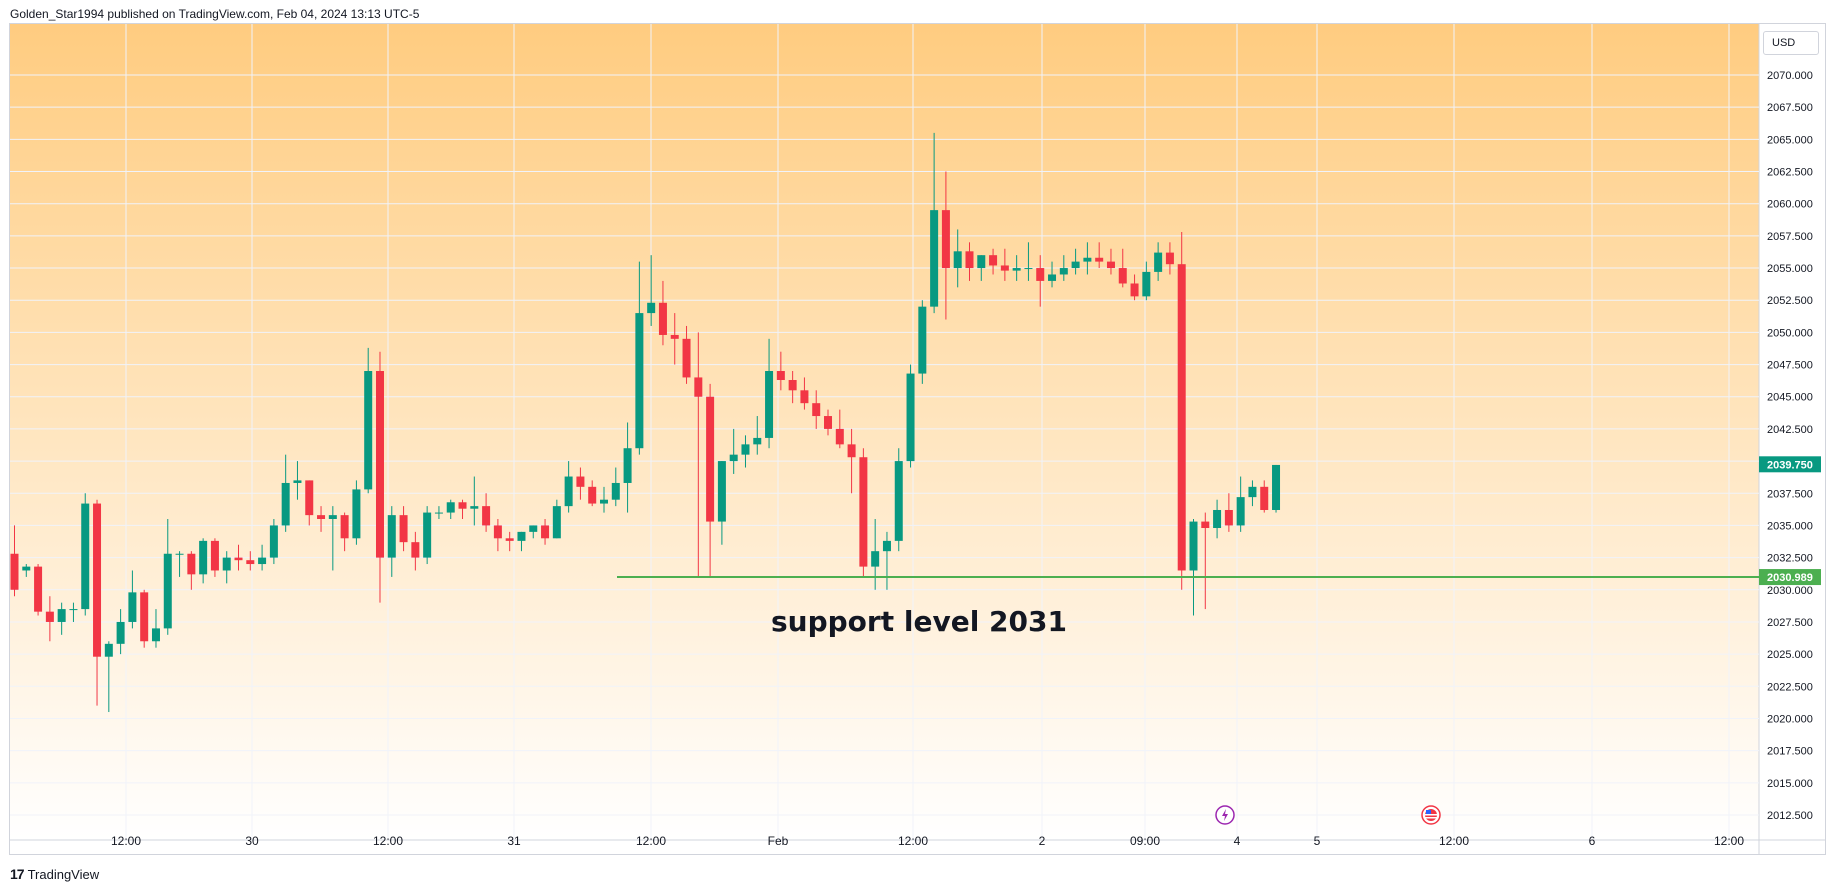  What do you see at coordinates (1790, 366) in the screenshot?
I see `price-tick-label: 2047.500` at bounding box center [1790, 366].